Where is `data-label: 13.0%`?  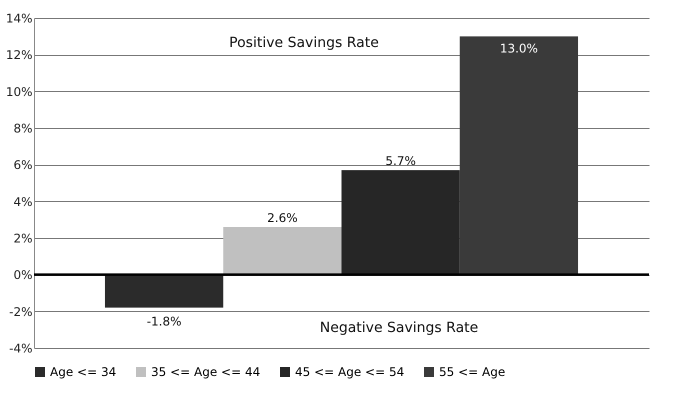
data-label: 13.0% is located at coordinates (519, 48).